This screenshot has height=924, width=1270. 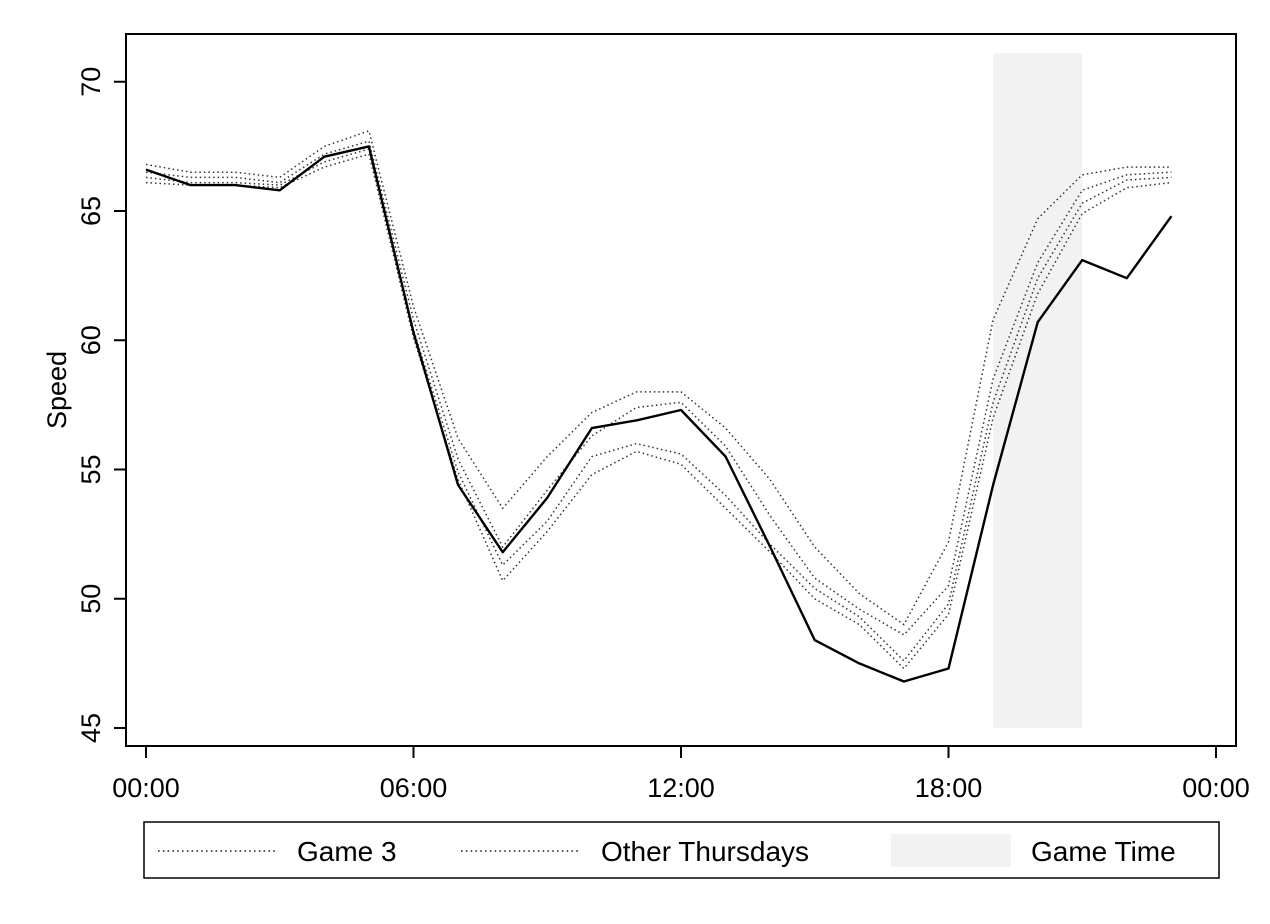 I want to click on legend-marker-game-time, so click(x=951, y=850).